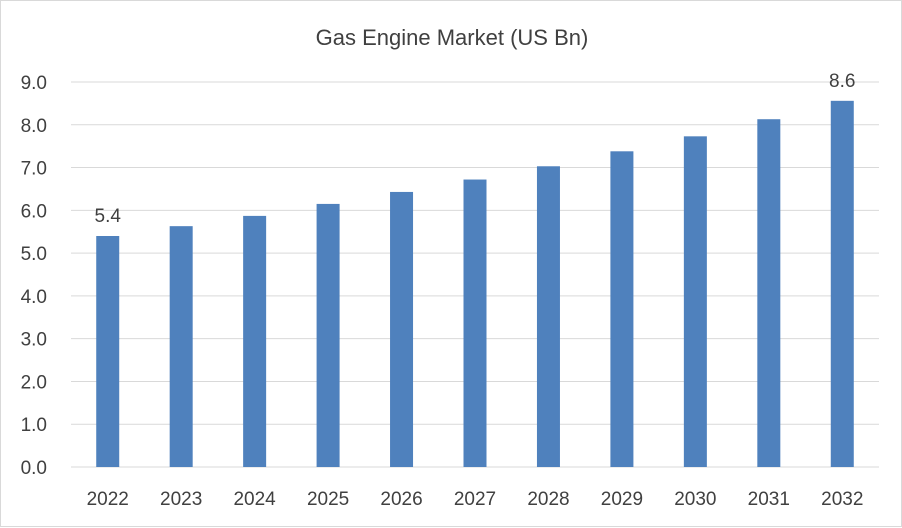 The height and width of the screenshot is (528, 902). Describe the element at coordinates (34, 276) in the screenshot. I see `y-axis-ticks: 0.0 1.0 2.0 3.0 4.0 5.0 6.0 7.0 8.0 9.0` at that location.